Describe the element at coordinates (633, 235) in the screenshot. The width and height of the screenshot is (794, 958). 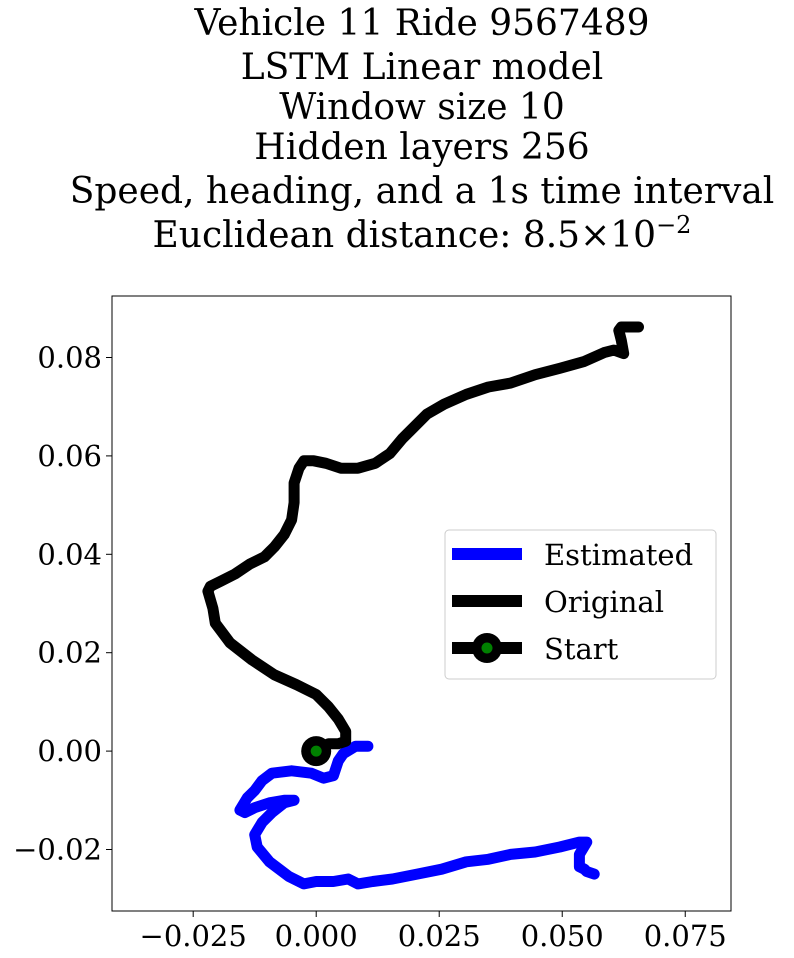
I see `metric-base: 10` at that location.